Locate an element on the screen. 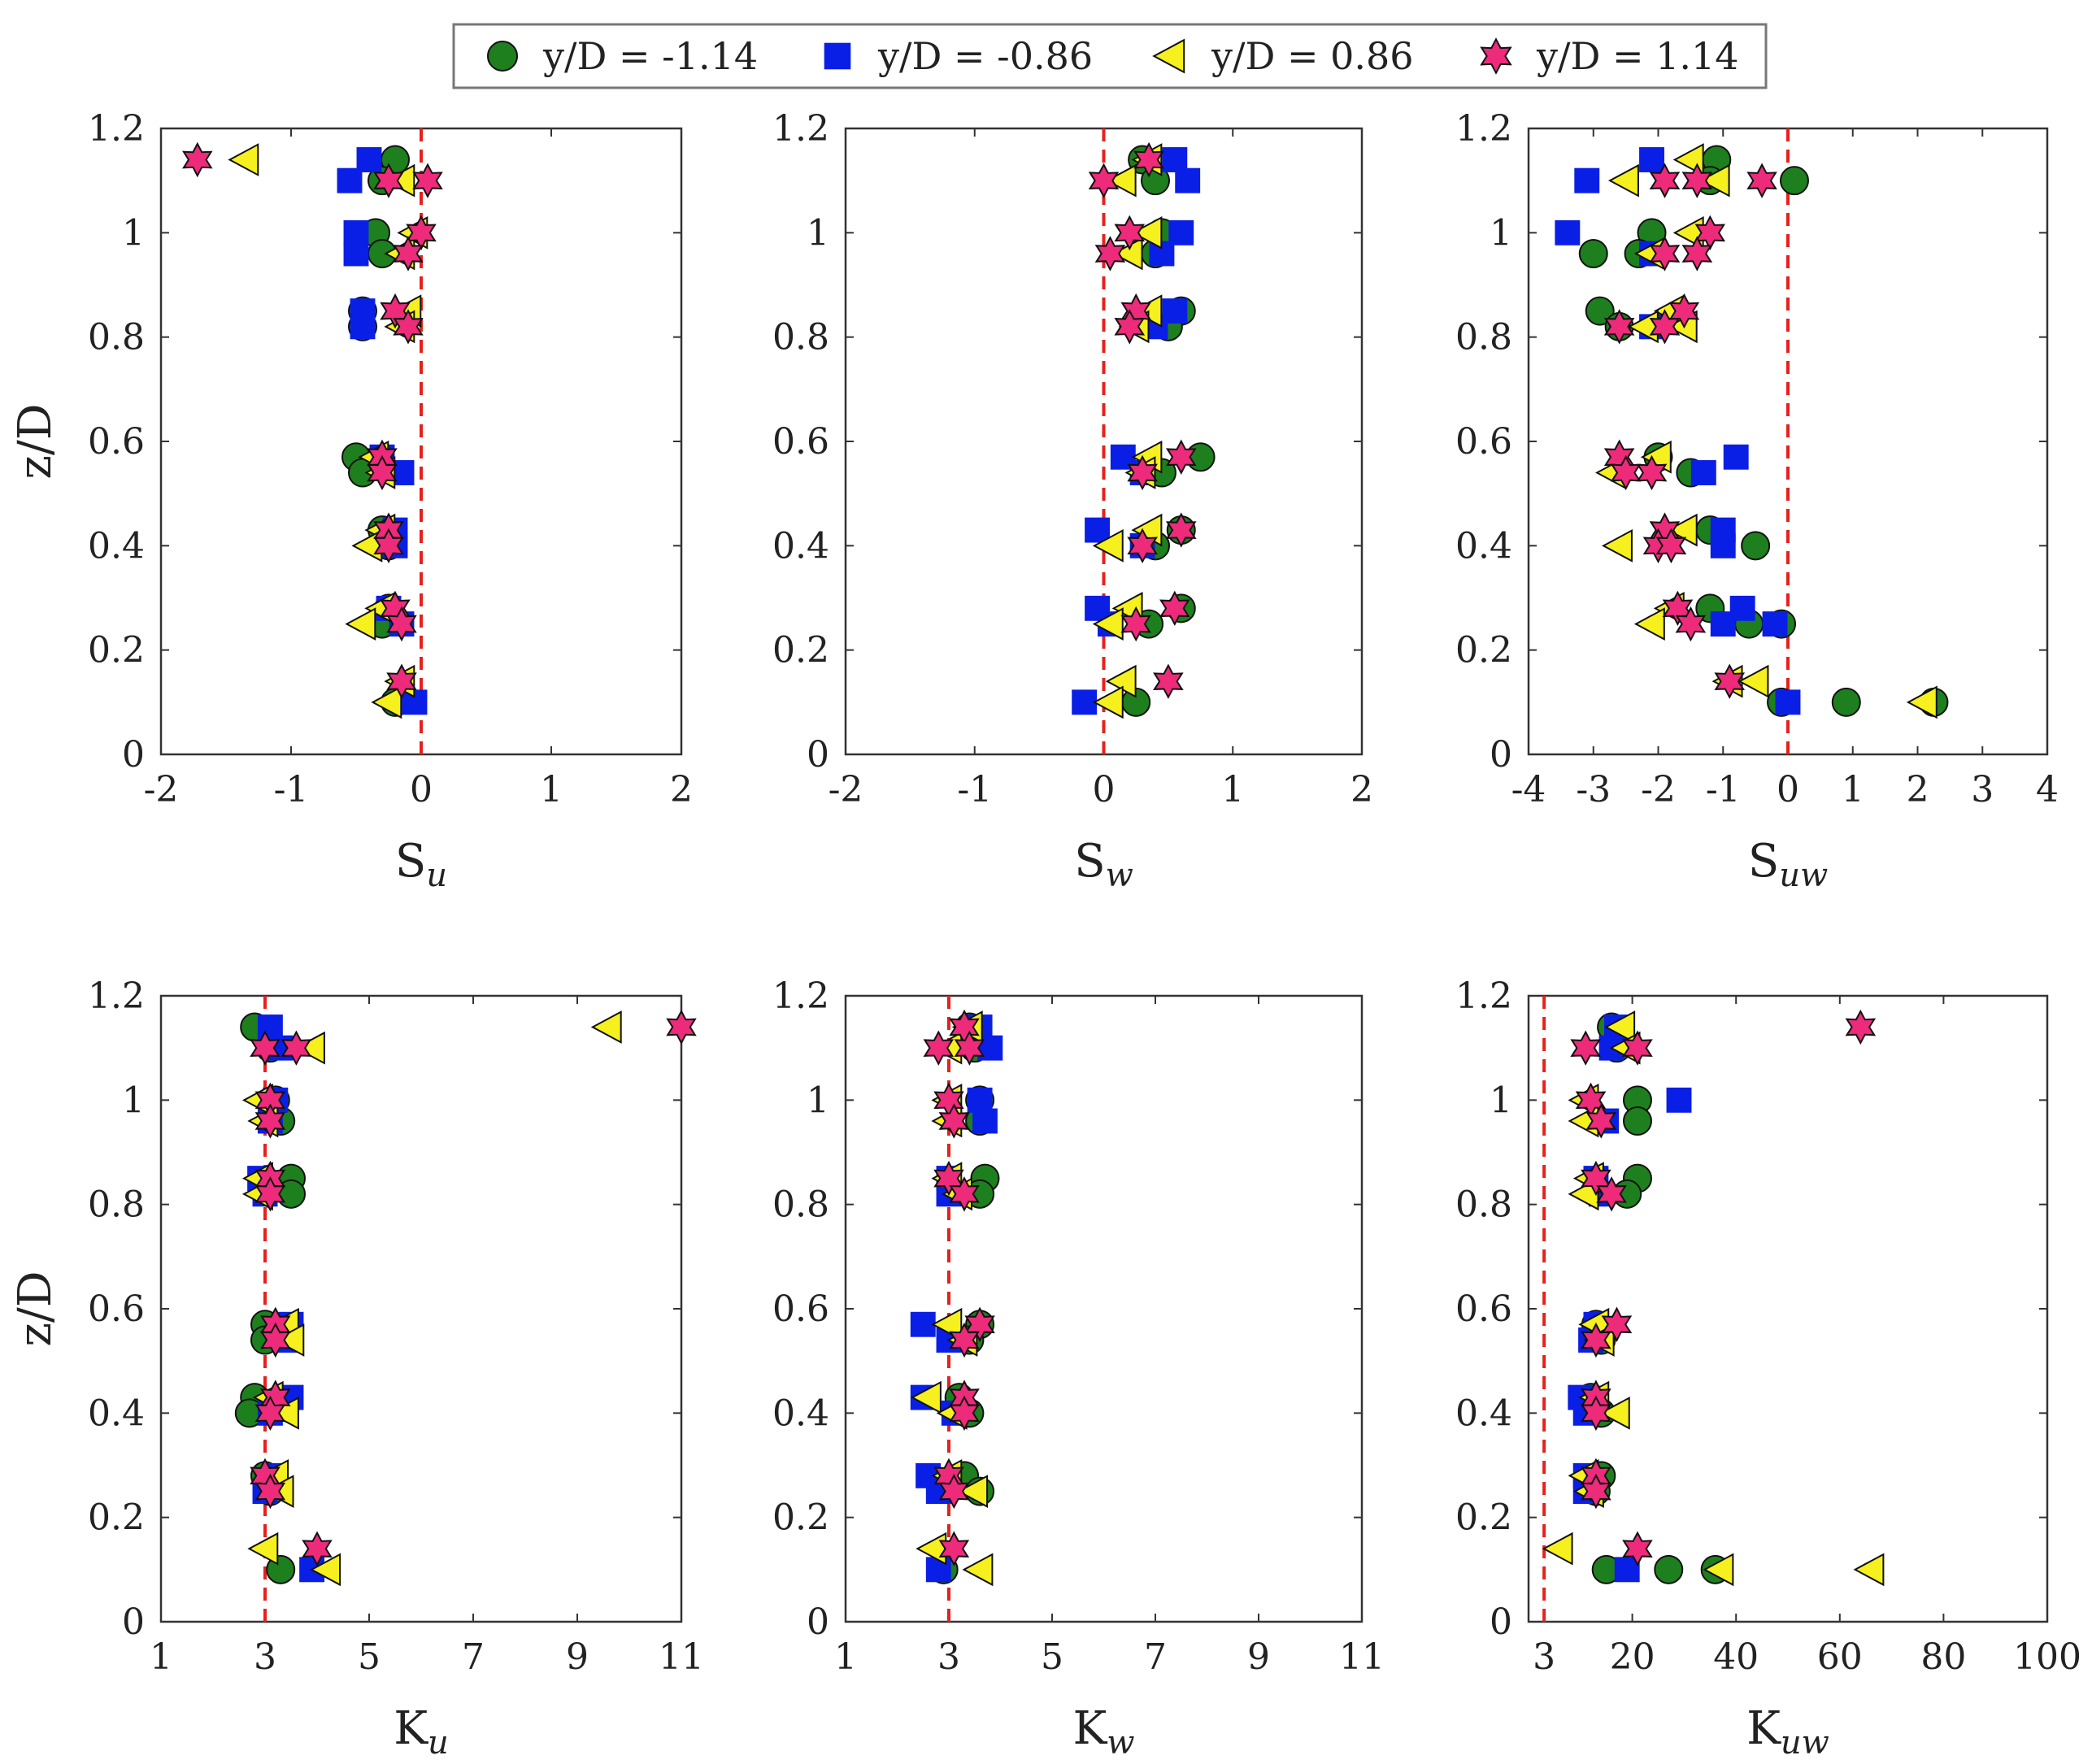 The width and height of the screenshot is (2092, 1764). y-tick-label: 0 is located at coordinates (818, 755).